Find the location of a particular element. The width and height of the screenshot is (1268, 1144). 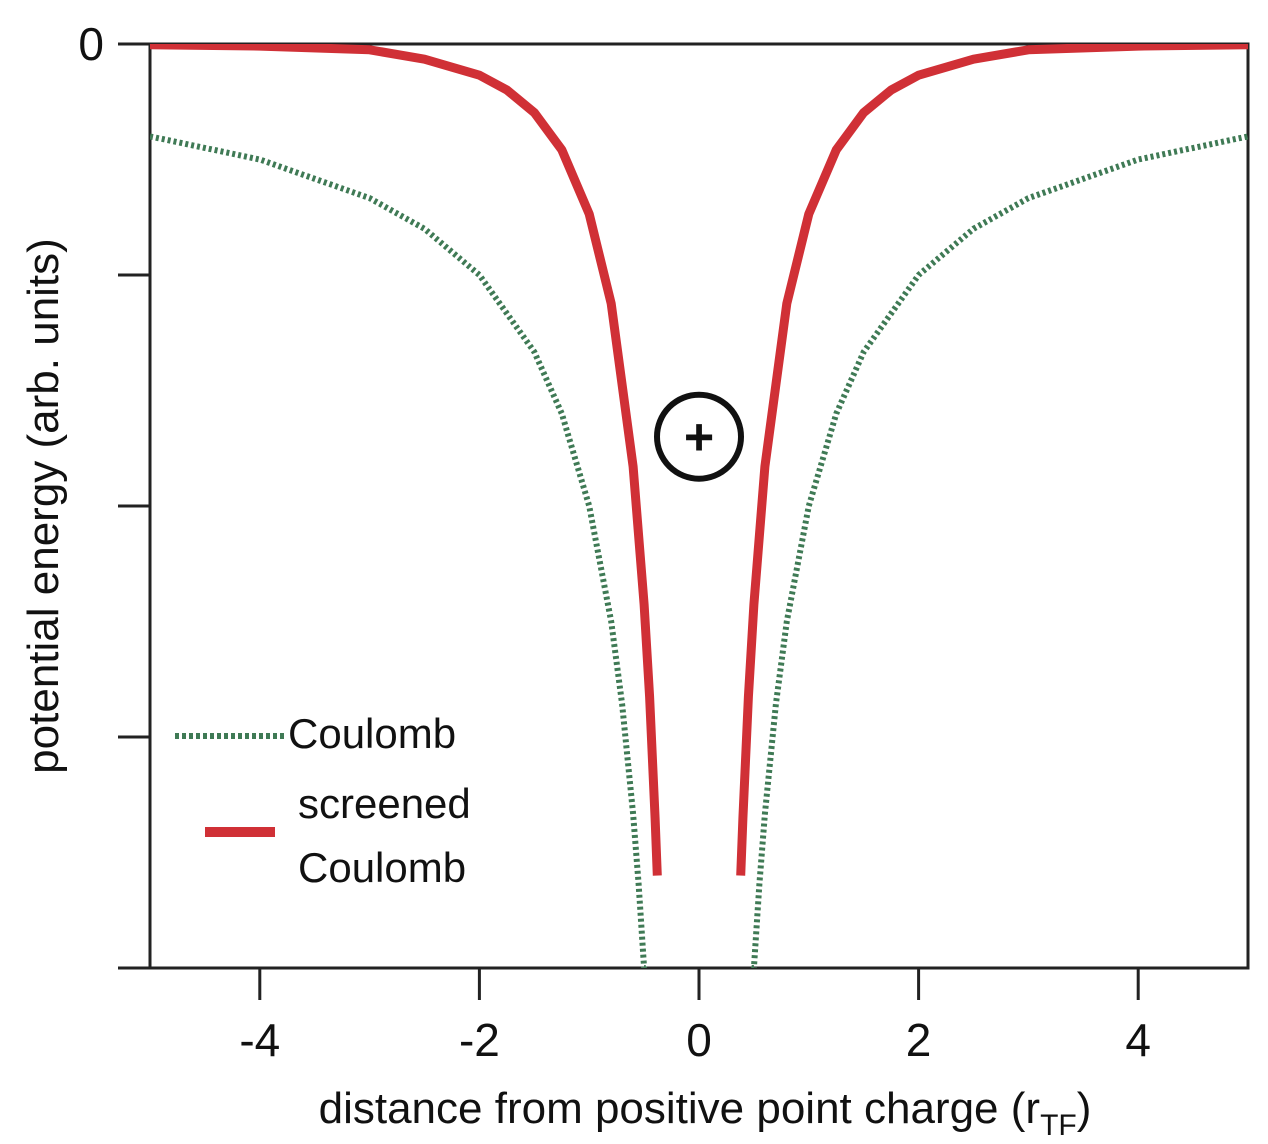

x-tick-label-4: 4 is located at coordinates (1138, 1040).